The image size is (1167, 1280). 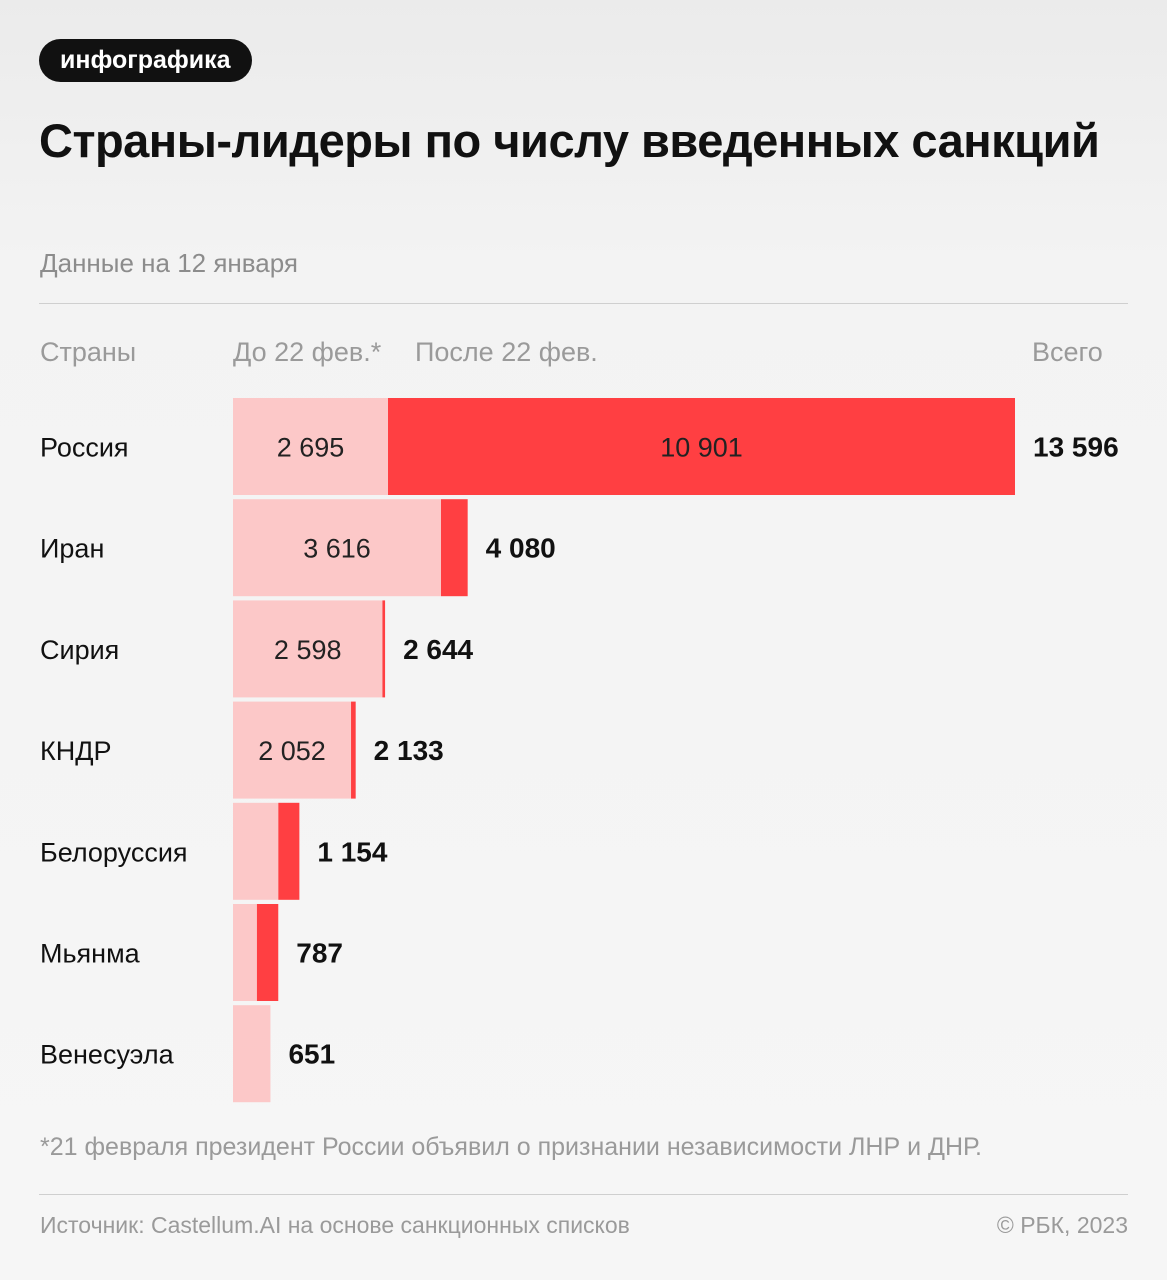 I want to click on total-label: 4 080, so click(x=521, y=548).